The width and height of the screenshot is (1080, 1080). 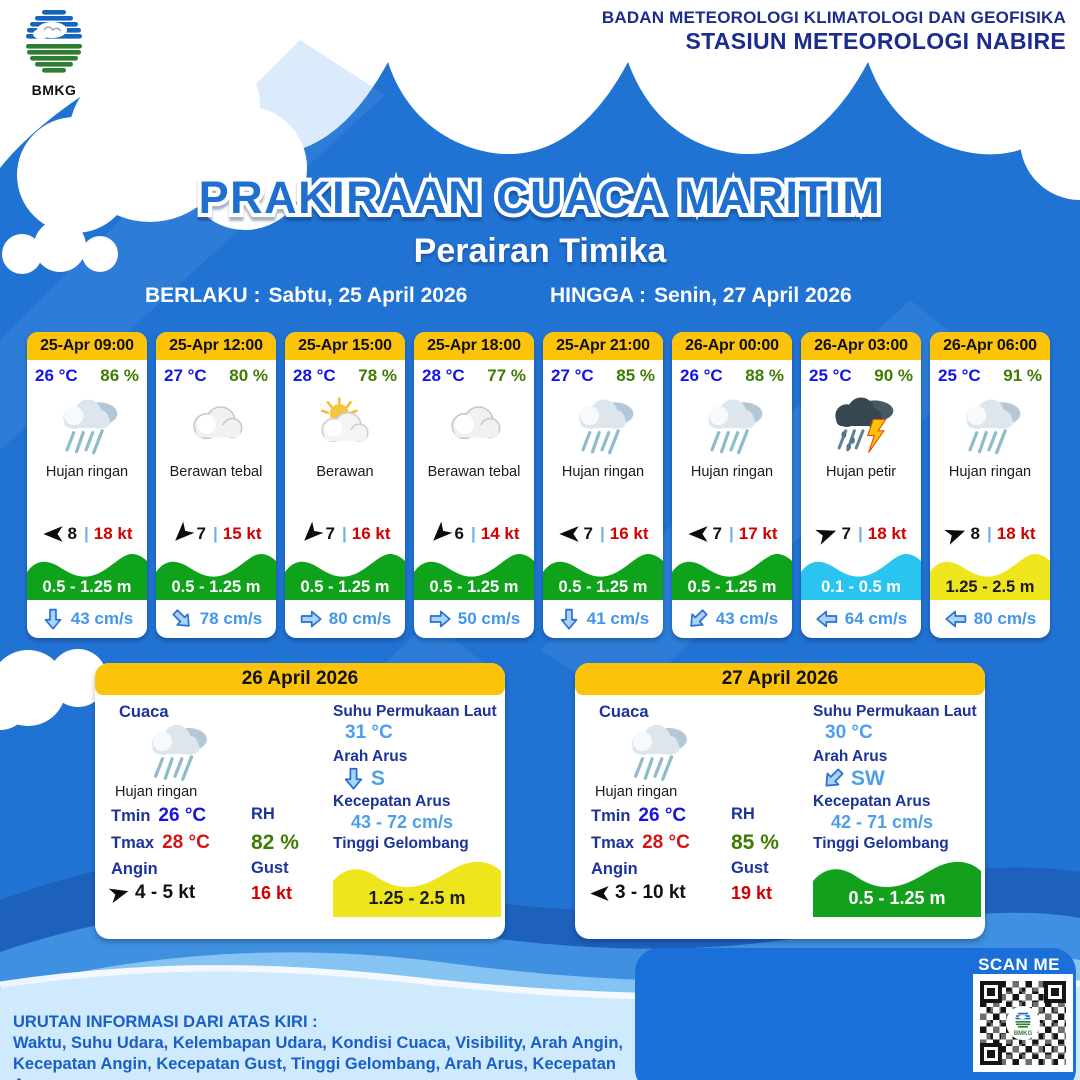 What do you see at coordinates (369, 732) in the screenshot?
I see `sst-value: 31 °C` at bounding box center [369, 732].